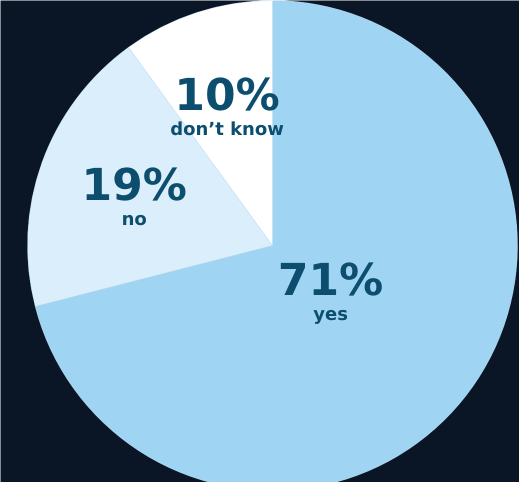 The height and width of the screenshot is (482, 519). I want to click on slice-label: don’t know, so click(227, 129).